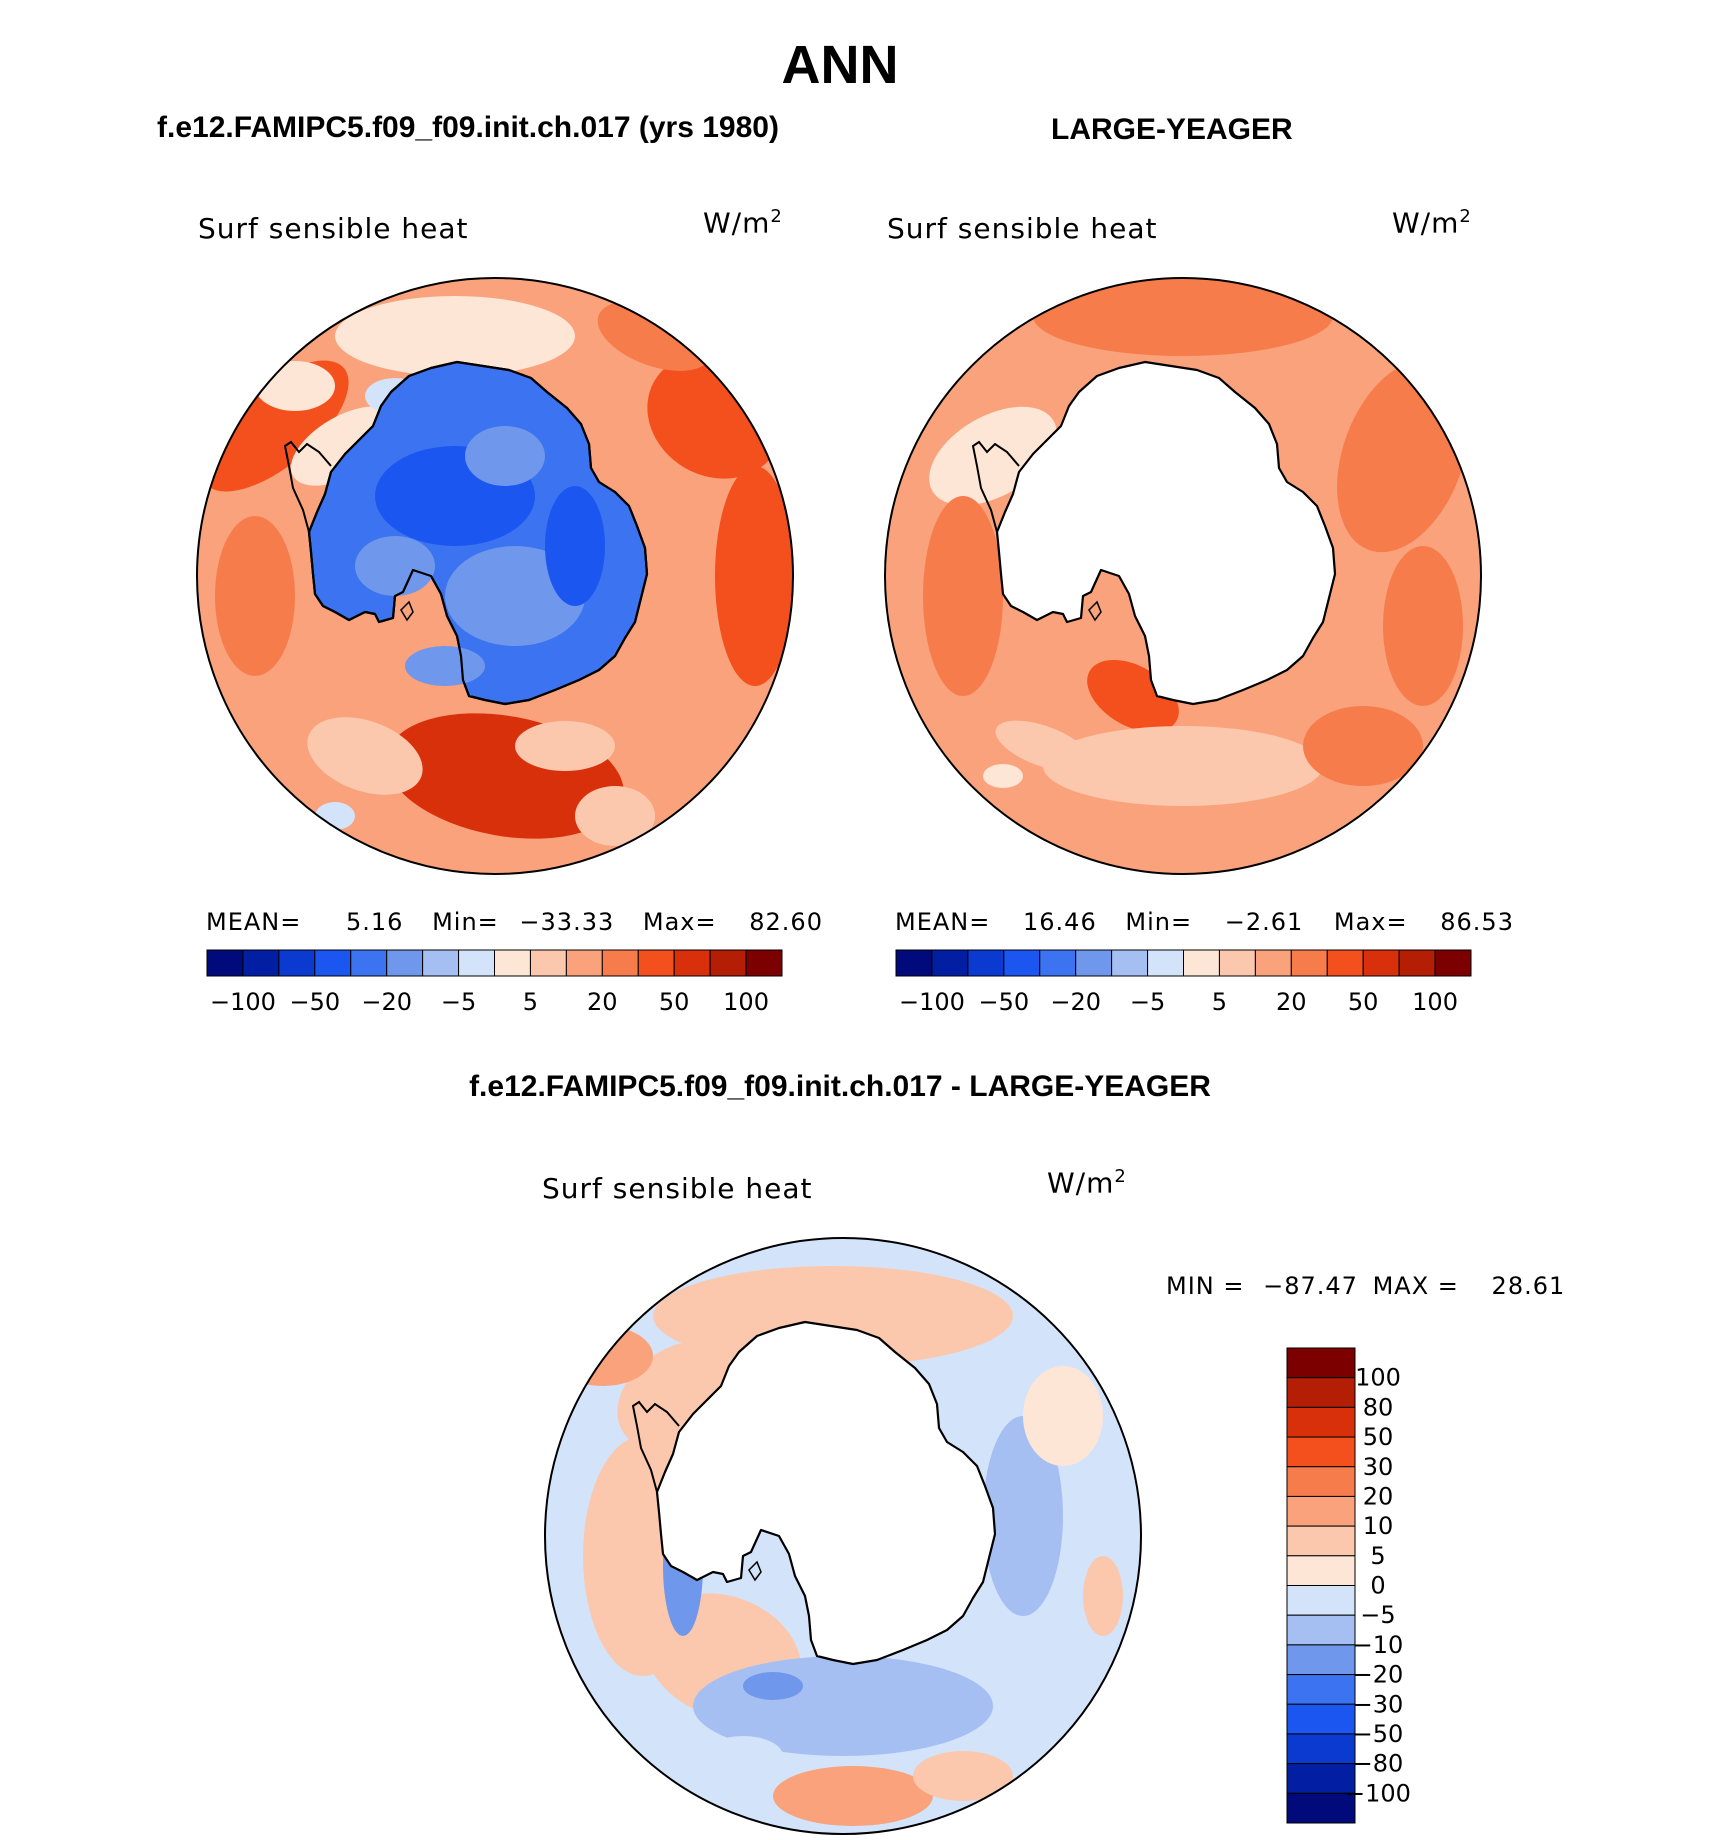 The image size is (1710, 1840). Describe the element at coordinates (1378, 1378) in the screenshot. I see `panel3-colorbar-tick-label: 100` at that location.